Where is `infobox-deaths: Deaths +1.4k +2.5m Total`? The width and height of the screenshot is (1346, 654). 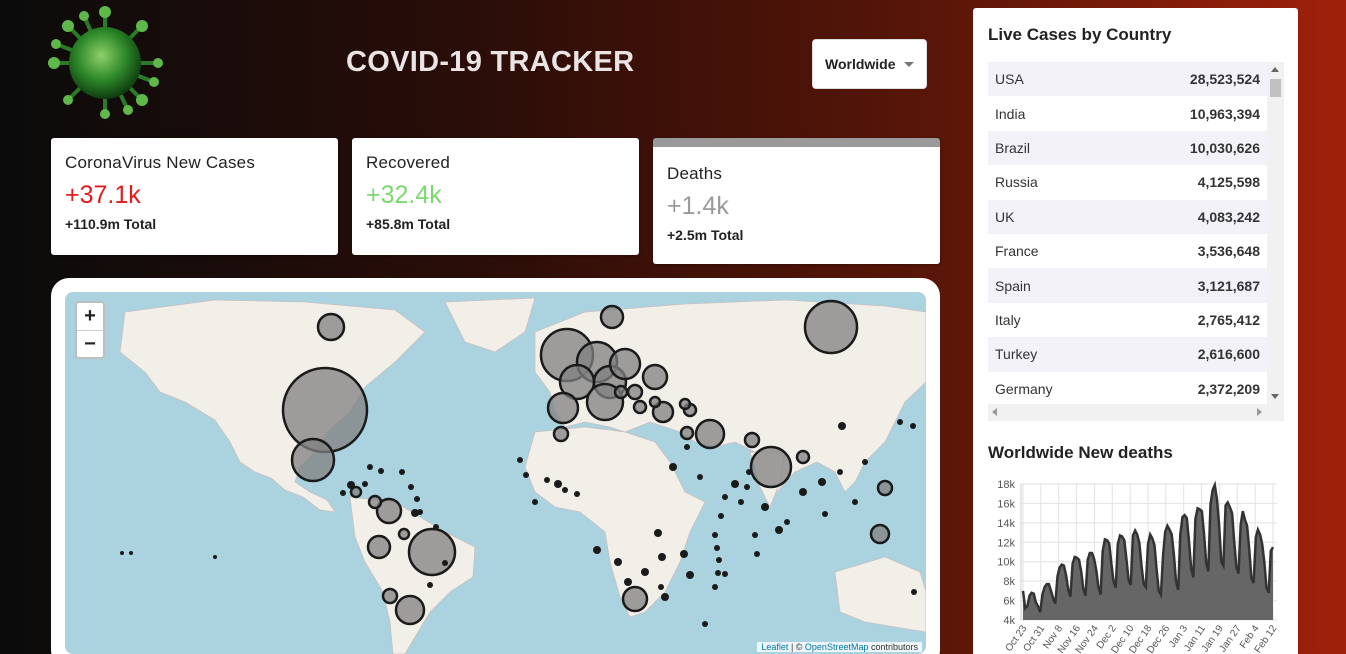 infobox-deaths: Deaths +1.4k +2.5m Total is located at coordinates (796, 201).